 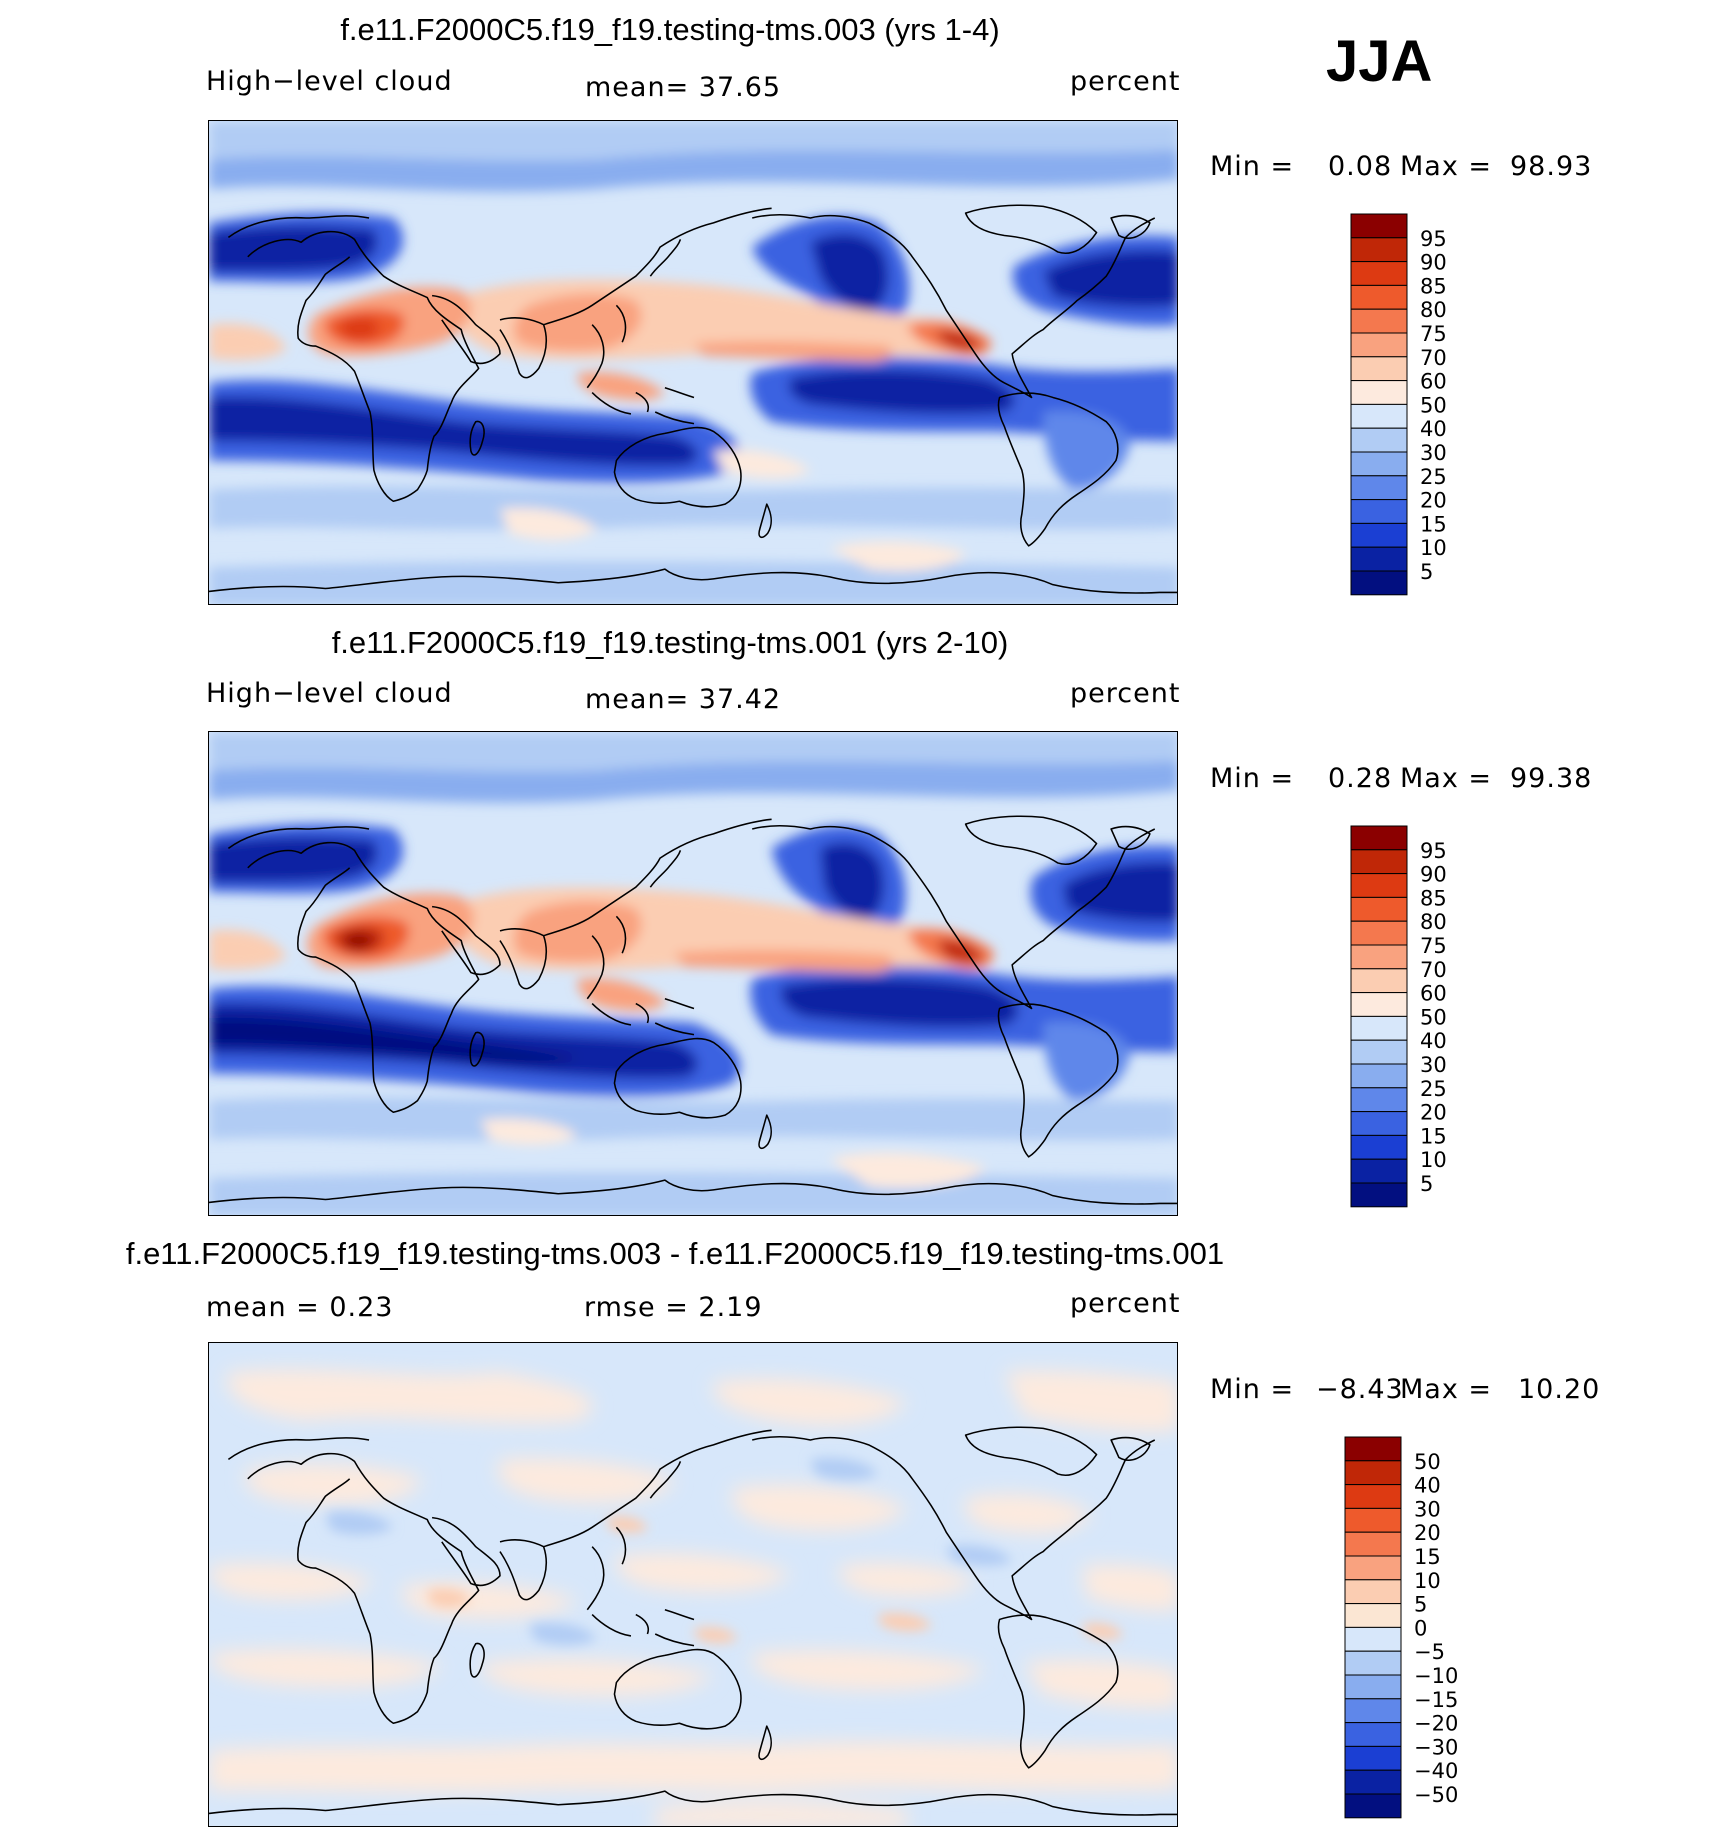 What do you see at coordinates (1436, 1795) in the screenshot?
I see `colorbar-tick-label: −50` at bounding box center [1436, 1795].